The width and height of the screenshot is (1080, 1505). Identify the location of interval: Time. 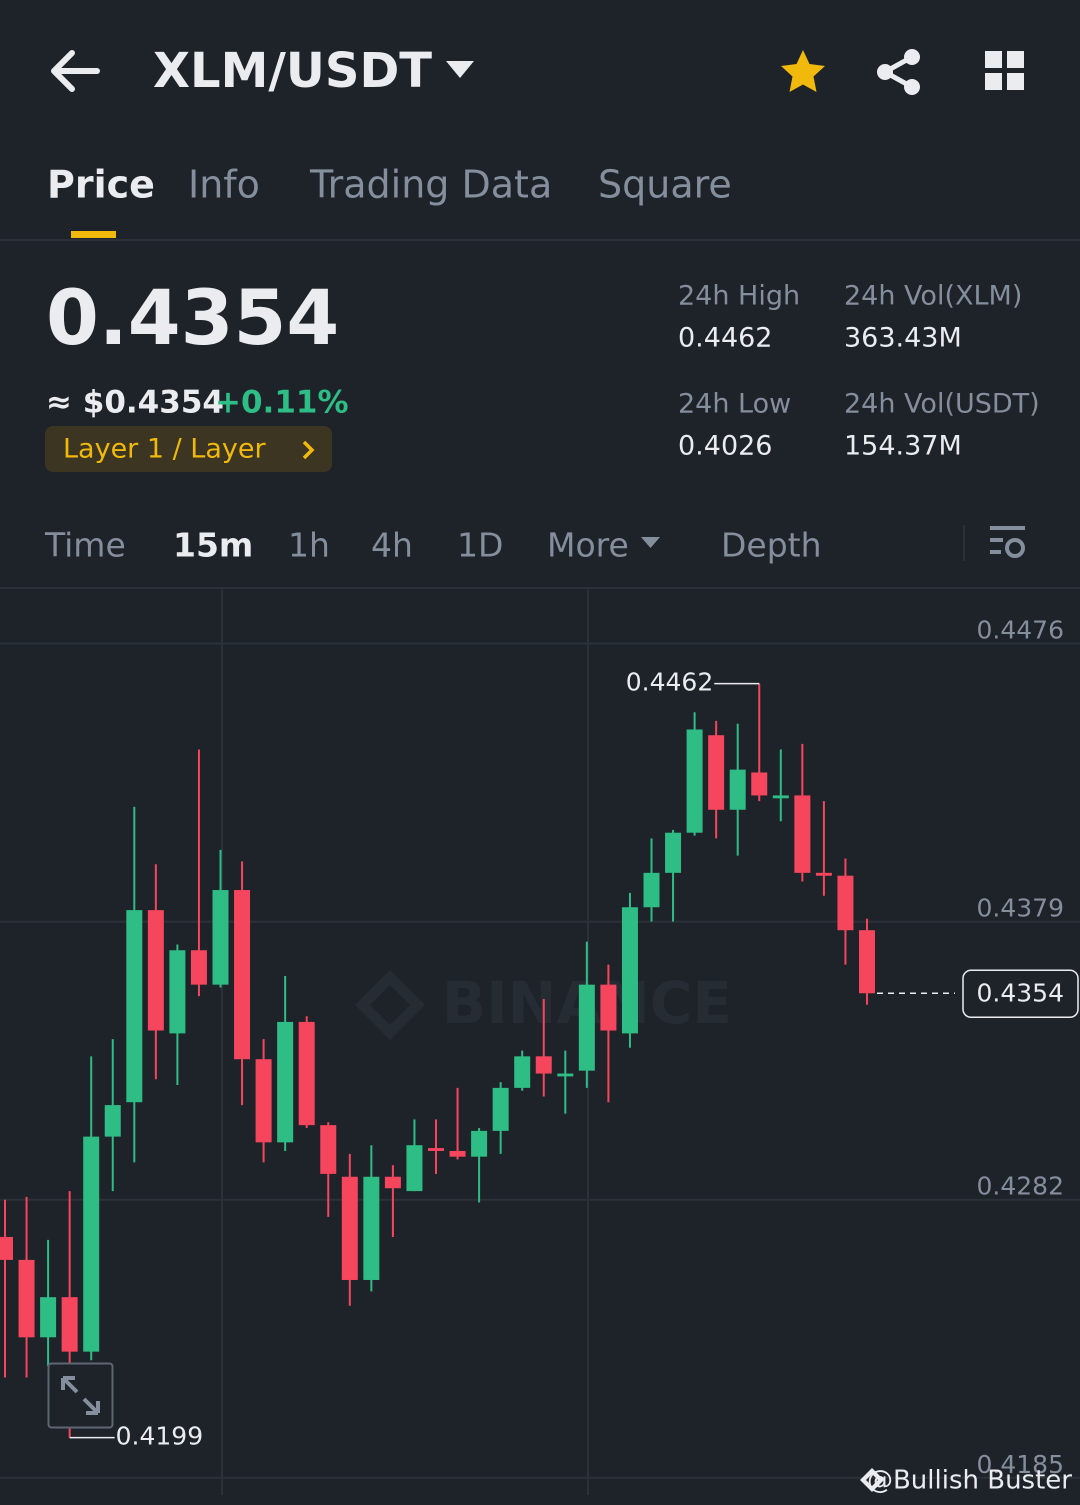
(85, 545).